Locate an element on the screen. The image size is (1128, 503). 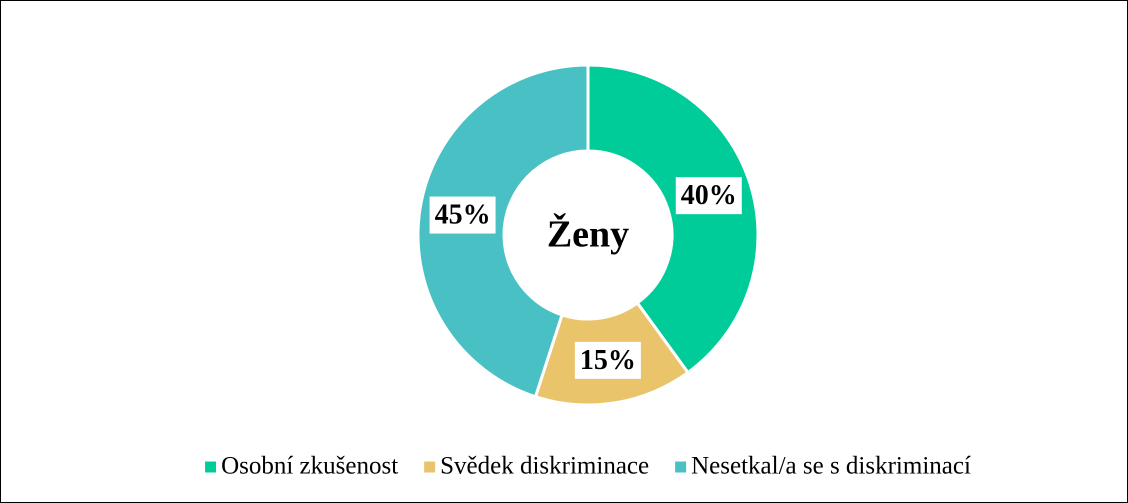
legend-label: Svědek diskriminace is located at coordinates (544, 466).